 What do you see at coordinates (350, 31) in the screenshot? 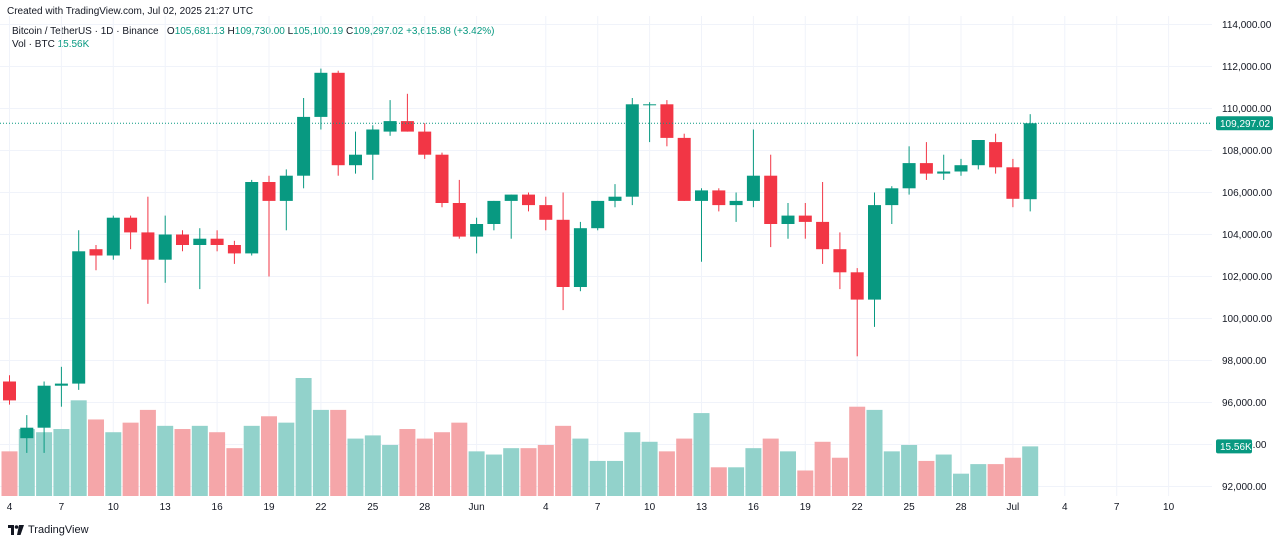
I see `close-label: C` at bounding box center [350, 31].